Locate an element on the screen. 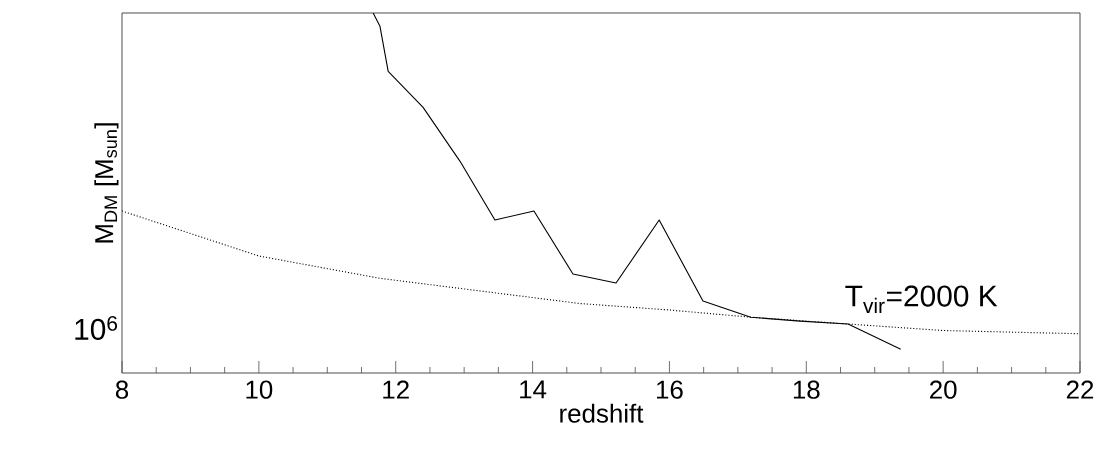 The width and height of the screenshot is (1101, 454). text: 10$^{6}$ is located at coordinates (96, 328).